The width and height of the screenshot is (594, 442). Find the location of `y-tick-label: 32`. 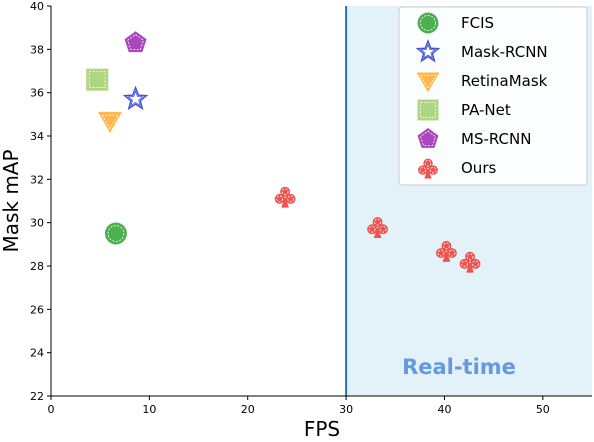

y-tick-label: 32 is located at coordinates (37, 179).